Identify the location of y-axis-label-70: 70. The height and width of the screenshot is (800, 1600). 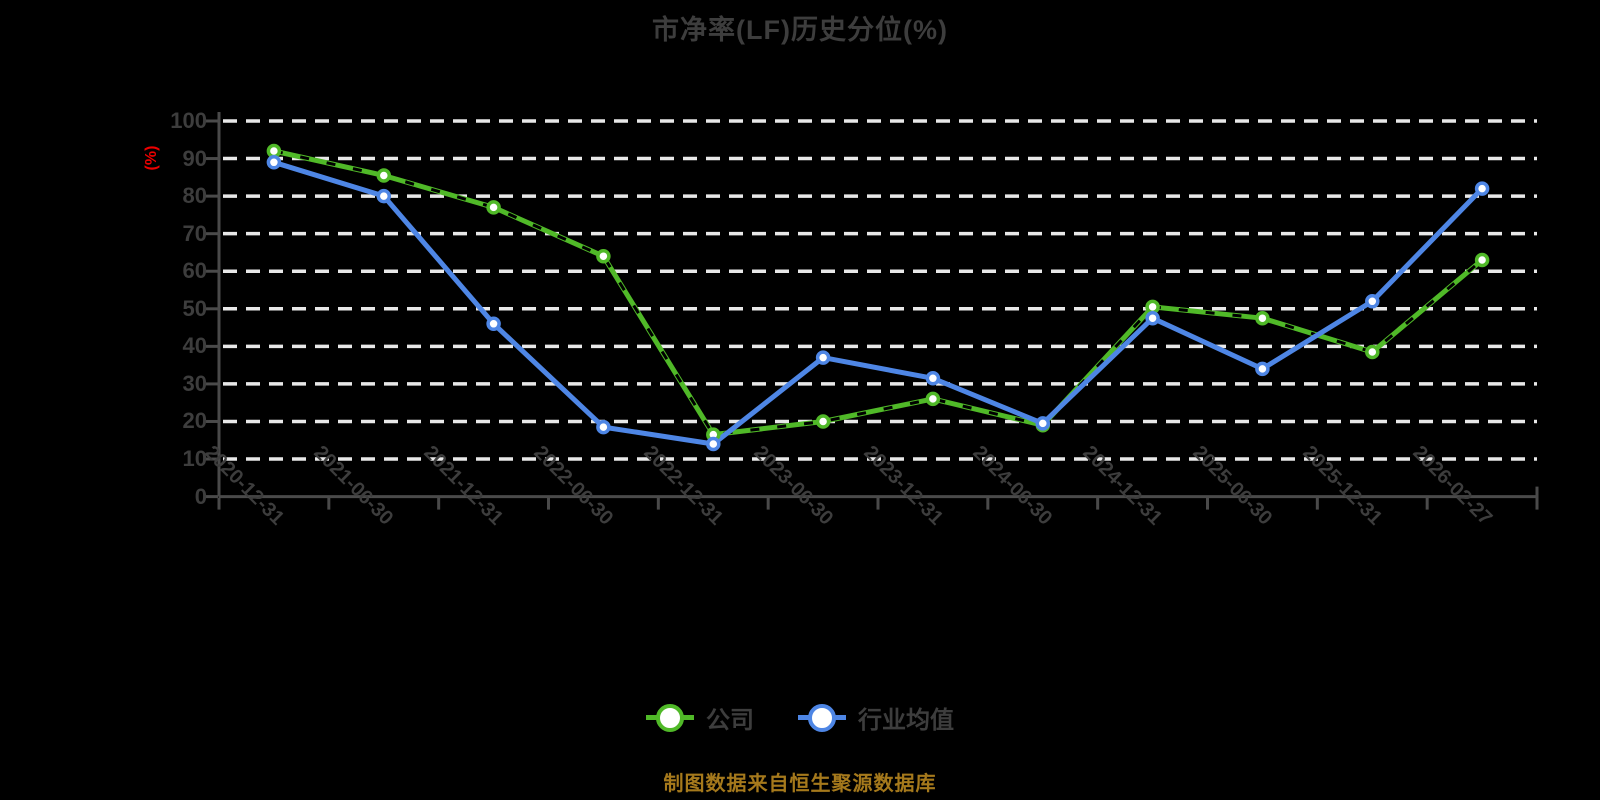
(194, 233).